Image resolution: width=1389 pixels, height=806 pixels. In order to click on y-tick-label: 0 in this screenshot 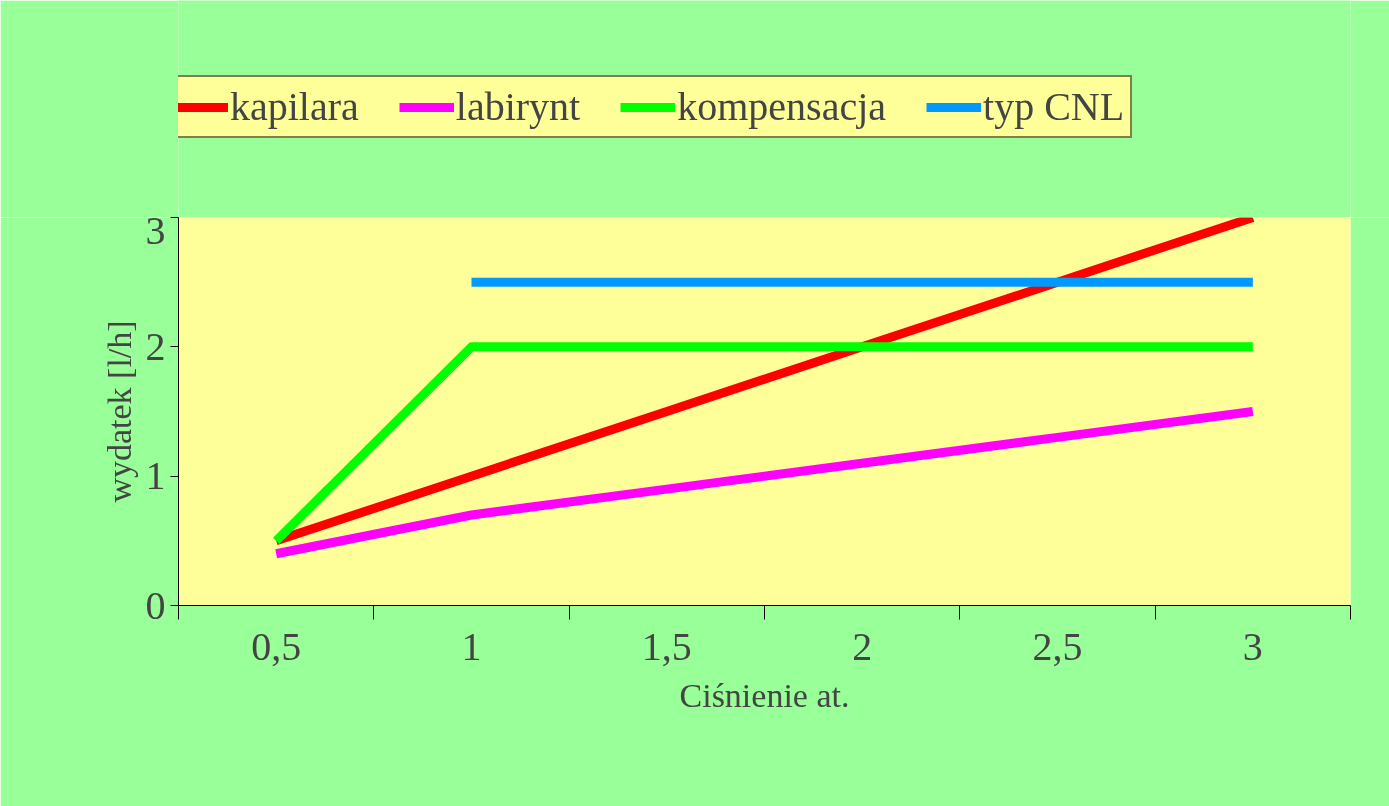, I will do `click(155, 605)`.